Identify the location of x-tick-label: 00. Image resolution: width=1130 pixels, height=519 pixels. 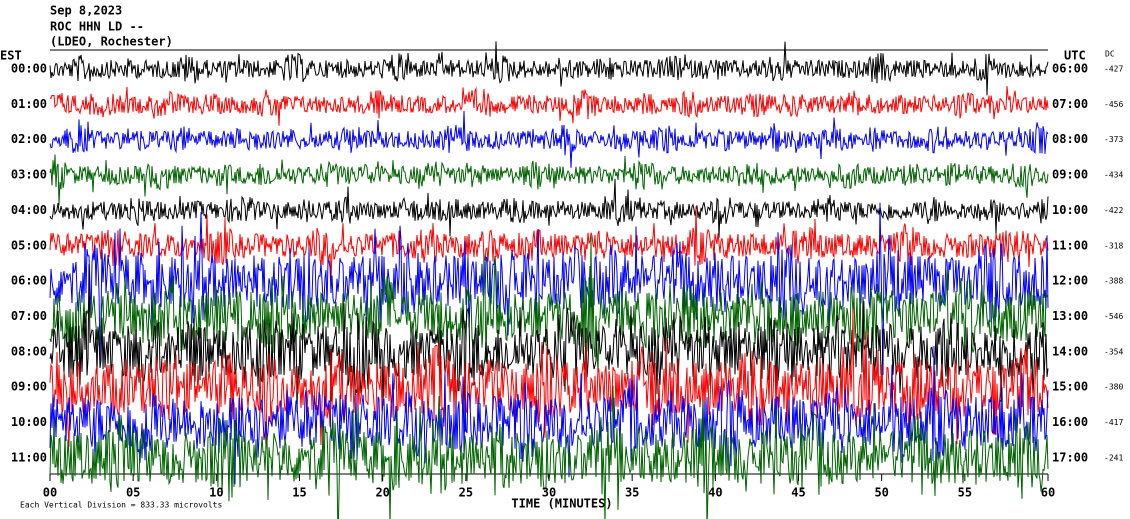
(50, 493).